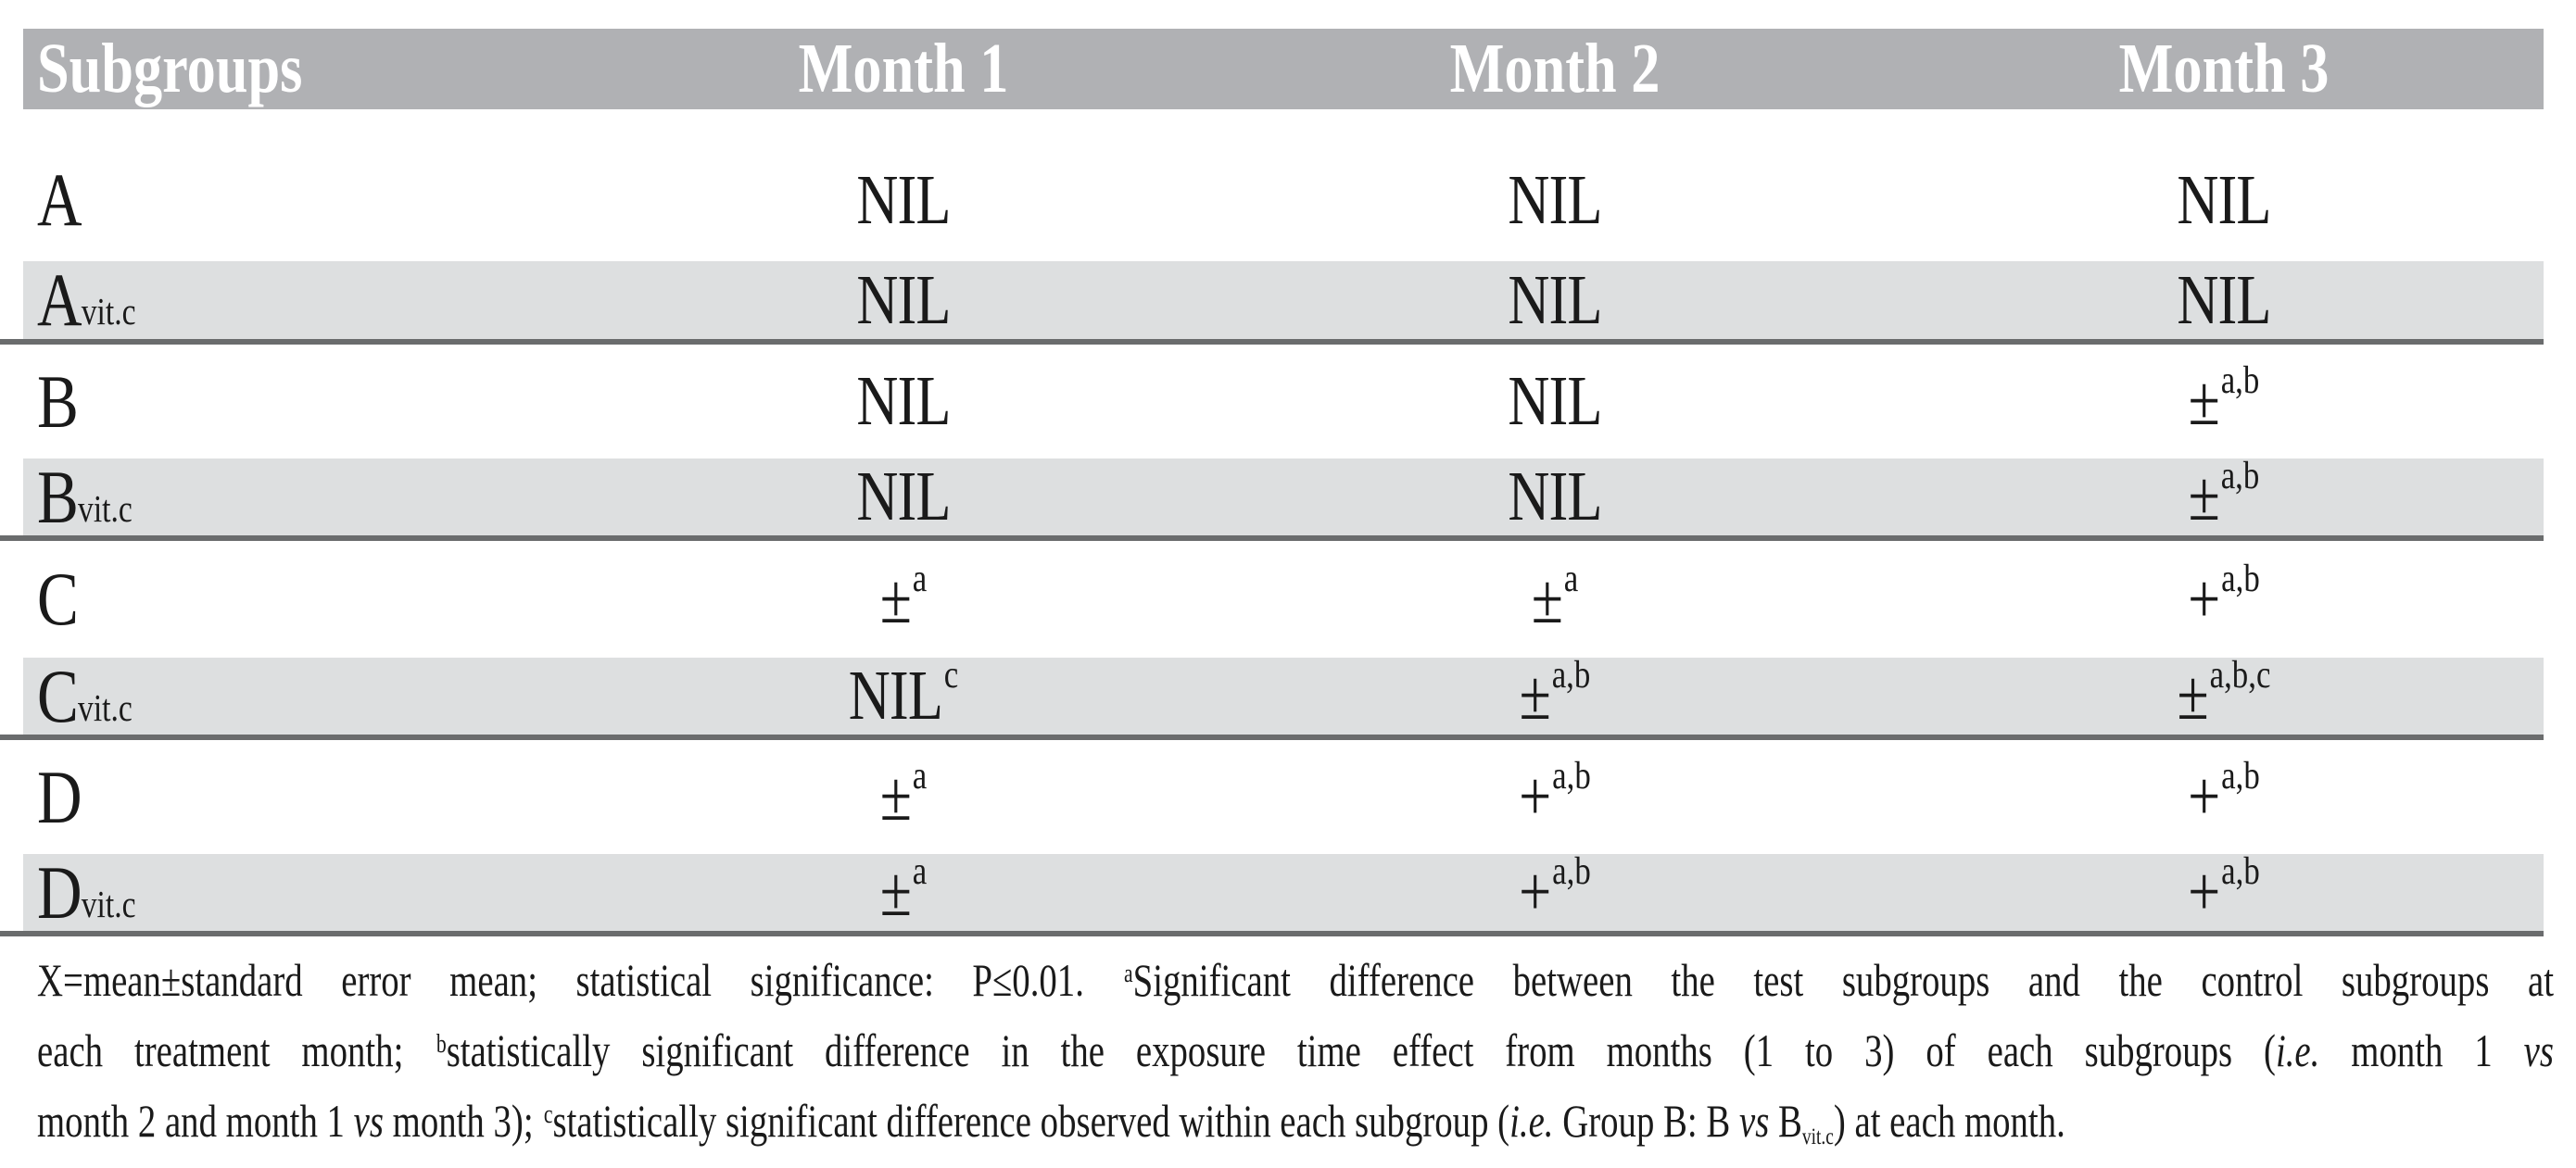 The image size is (2576, 1168). What do you see at coordinates (1555, 68) in the screenshot?
I see `column-header-month-2: Month 2` at bounding box center [1555, 68].